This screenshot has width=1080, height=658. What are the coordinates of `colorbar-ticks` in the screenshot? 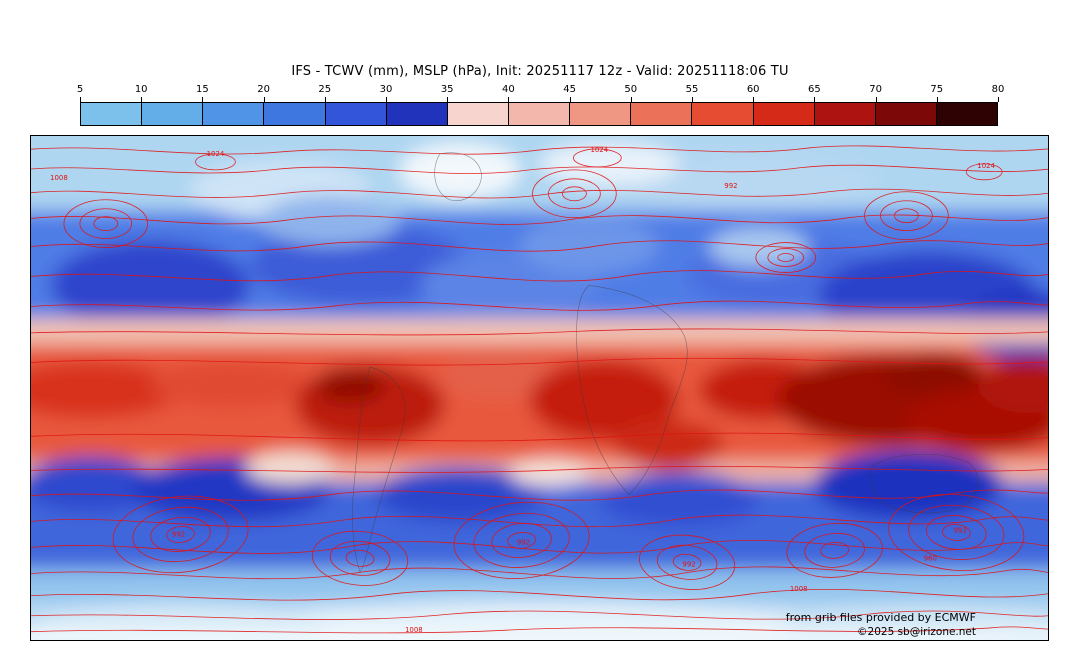 It's located at (539, 99).